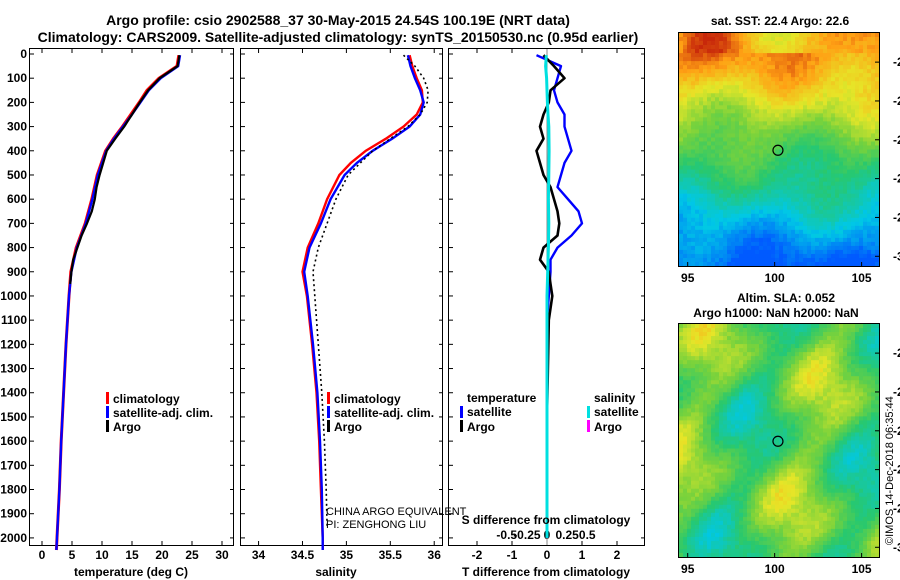  What do you see at coordinates (17, 199) in the screenshot?
I see `depth-tick-label: 600` at bounding box center [17, 199].